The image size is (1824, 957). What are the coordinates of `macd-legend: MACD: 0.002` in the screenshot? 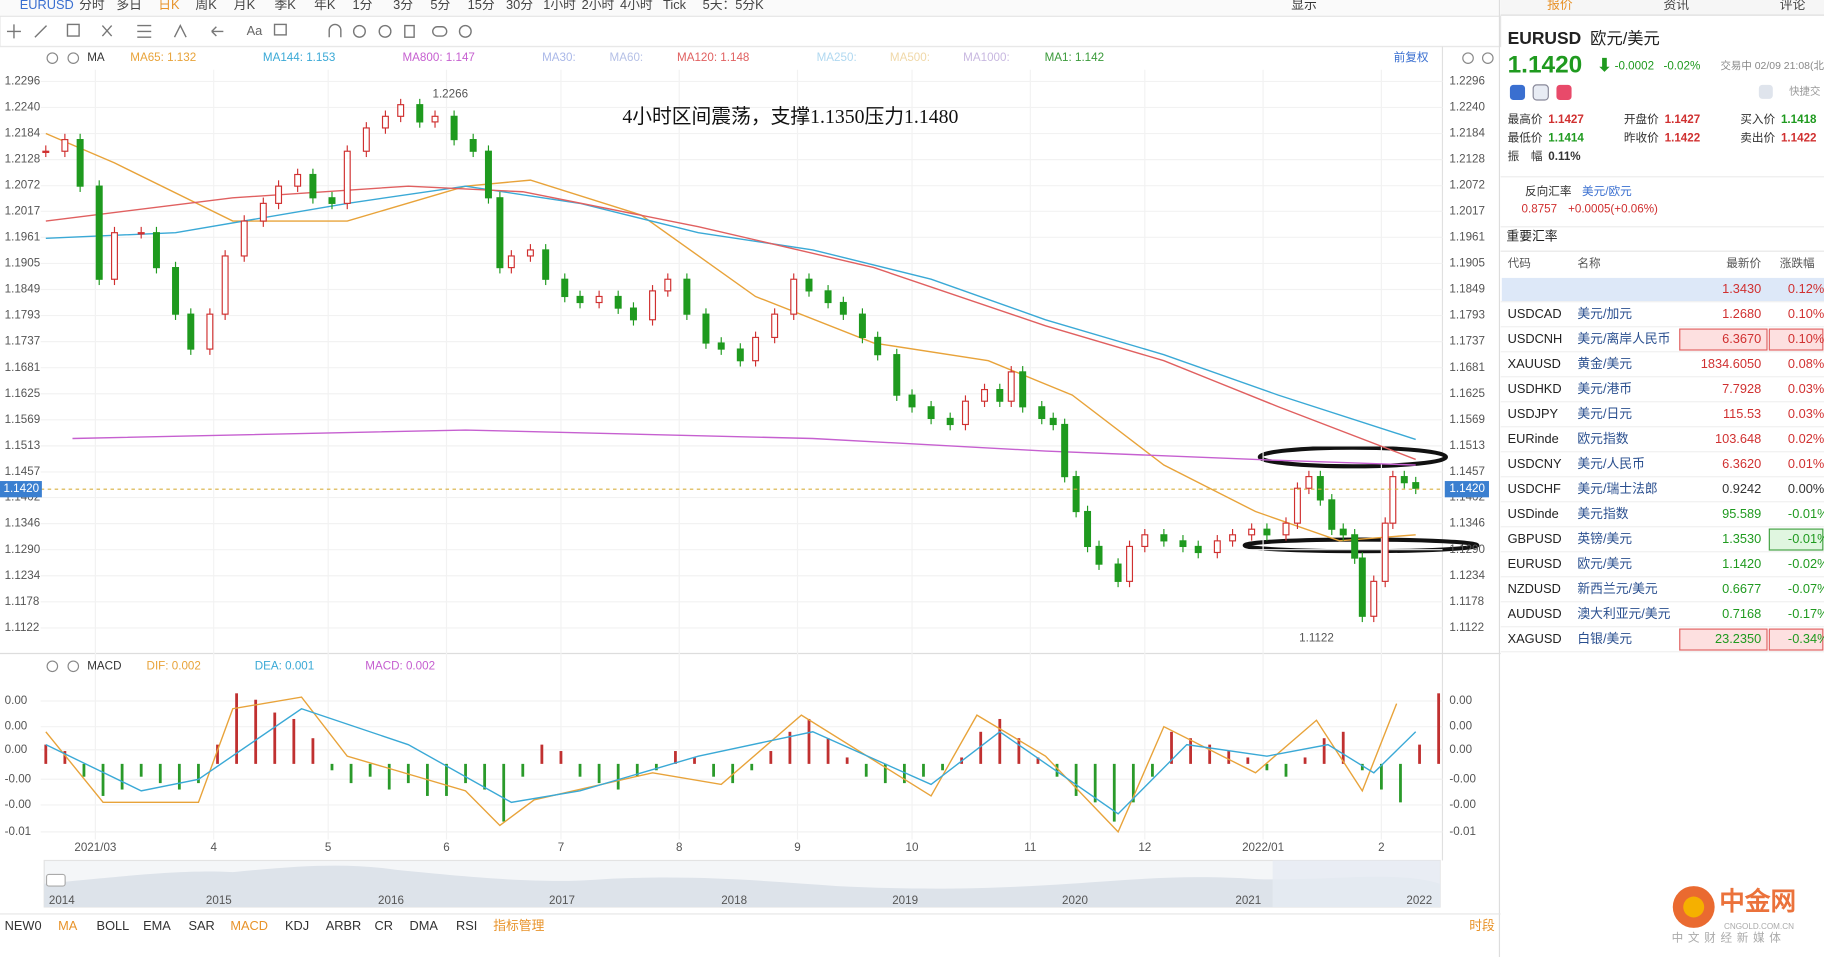 It's located at (400, 665).